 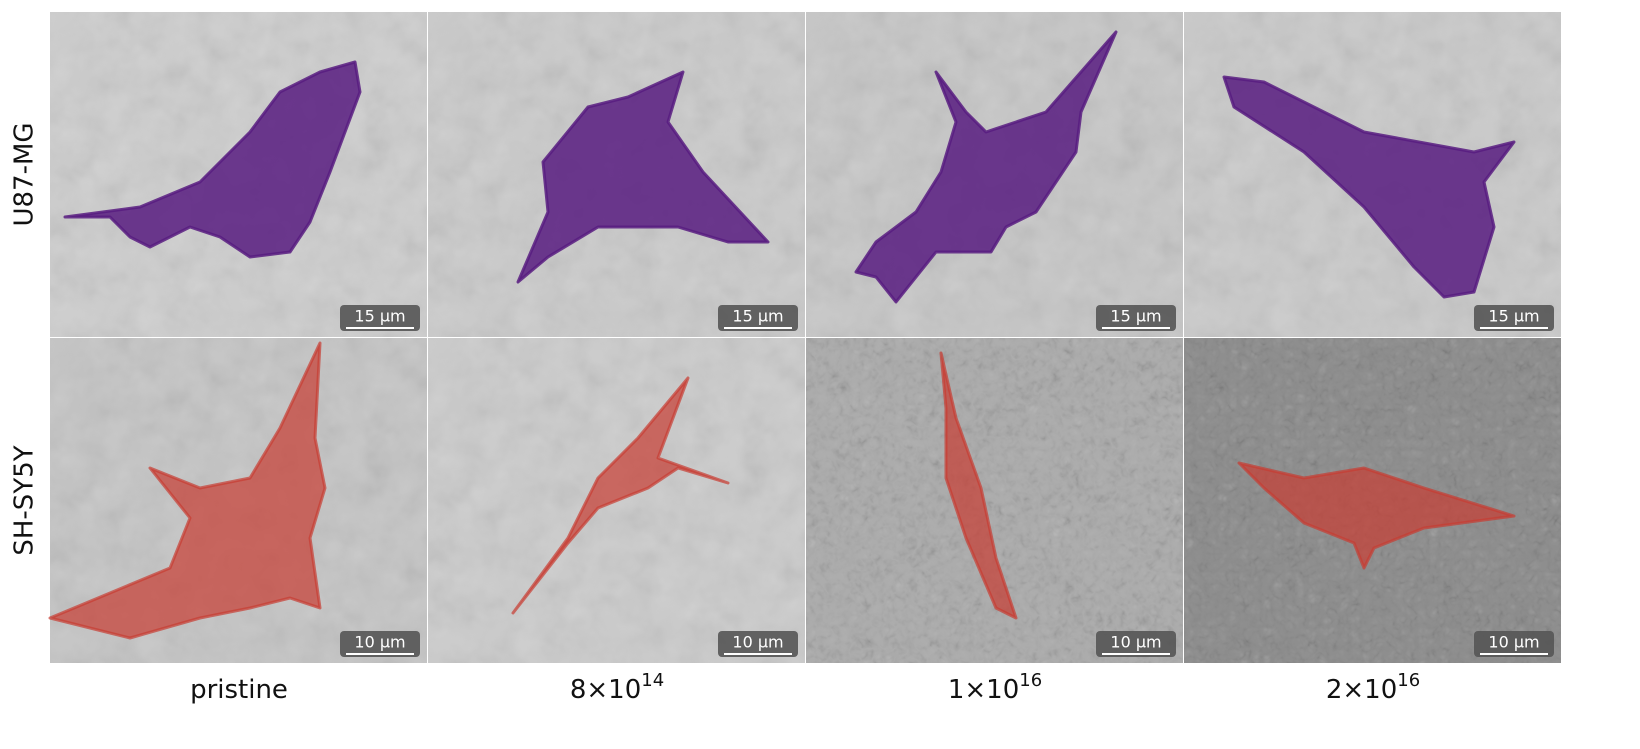 What do you see at coordinates (983, 690) in the screenshot?
I see `column-label-base: 1×10` at bounding box center [983, 690].